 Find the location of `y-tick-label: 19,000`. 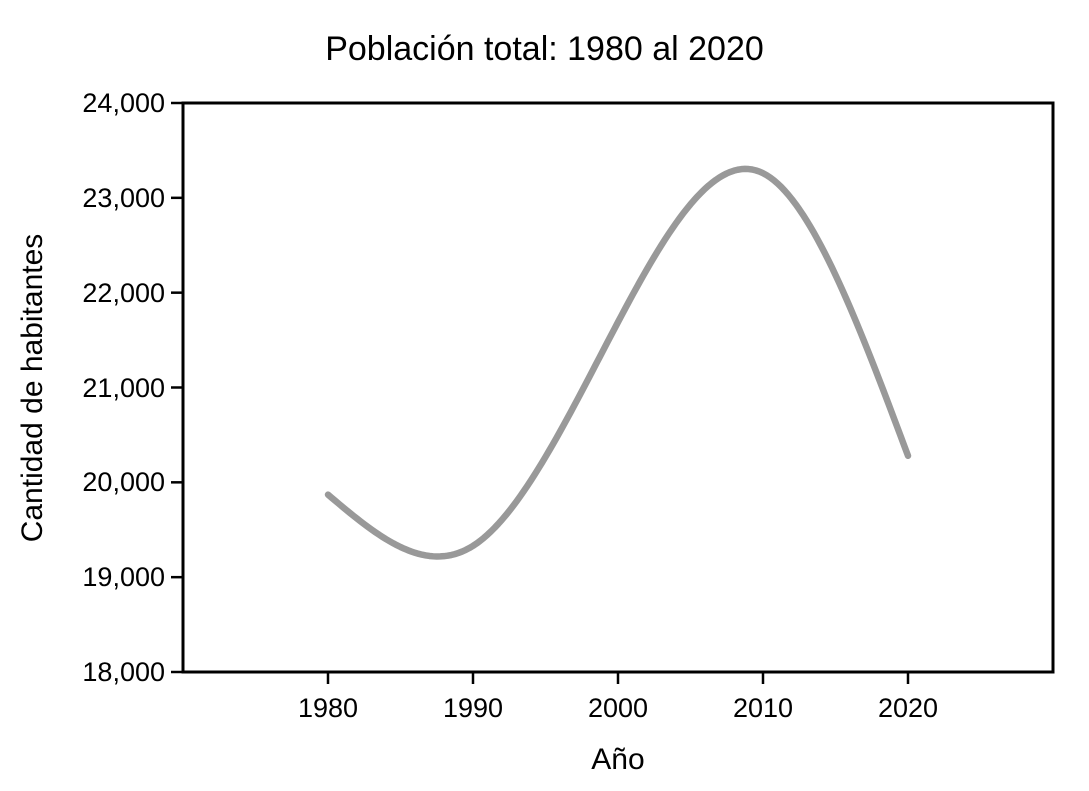

y-tick-label: 19,000 is located at coordinates (123, 577).